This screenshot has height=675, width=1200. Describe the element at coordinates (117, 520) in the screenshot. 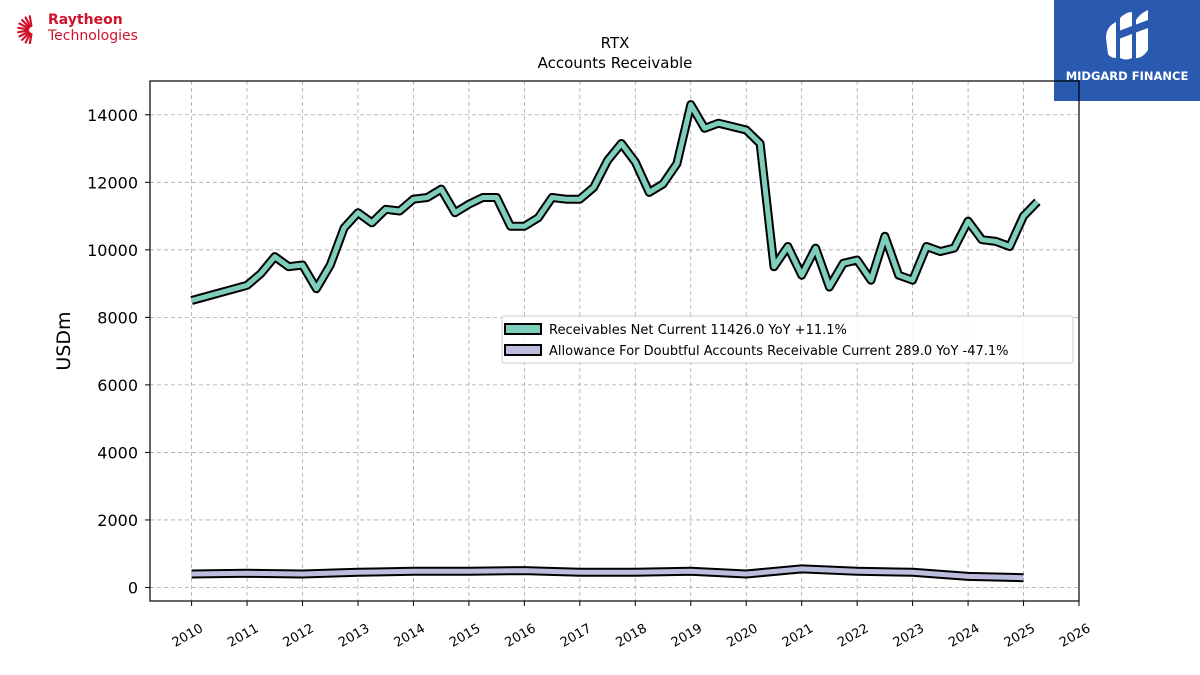

I see `y-tick-label: 2000` at that location.